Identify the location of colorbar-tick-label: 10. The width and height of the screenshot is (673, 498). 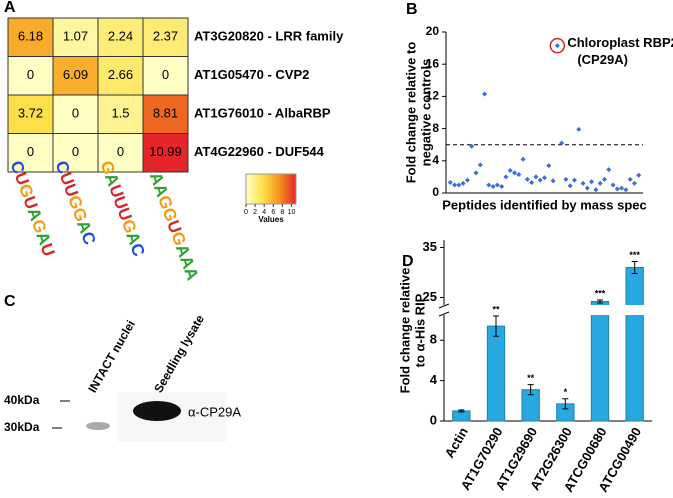
(292, 212).